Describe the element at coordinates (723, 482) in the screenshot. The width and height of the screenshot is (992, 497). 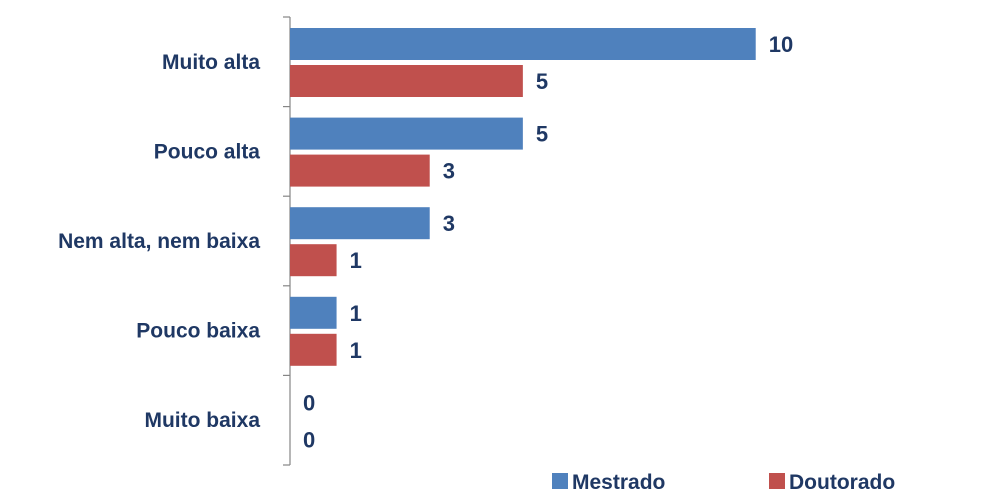
I see `legend: Mestrado Doutorado` at that location.